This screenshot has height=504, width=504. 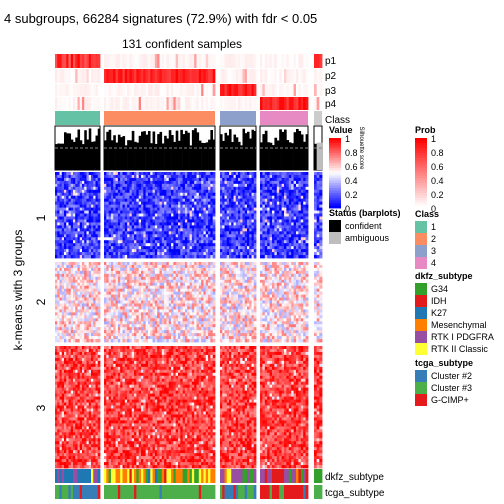 I want to click on silhouette-bar, so click(x=124, y=153).